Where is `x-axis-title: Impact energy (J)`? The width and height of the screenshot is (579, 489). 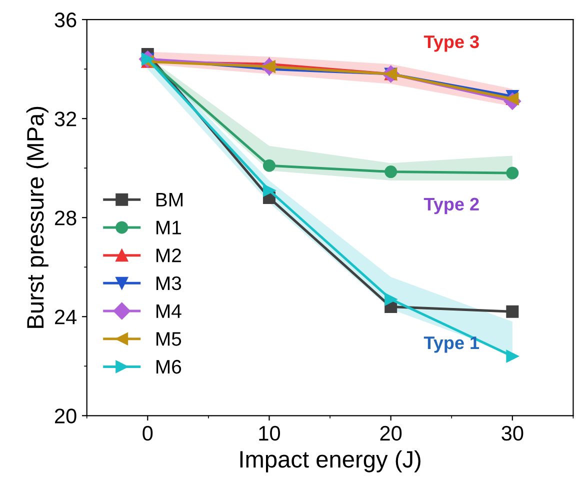
x-axis-title: Impact energy (J) is located at coordinates (330, 461).